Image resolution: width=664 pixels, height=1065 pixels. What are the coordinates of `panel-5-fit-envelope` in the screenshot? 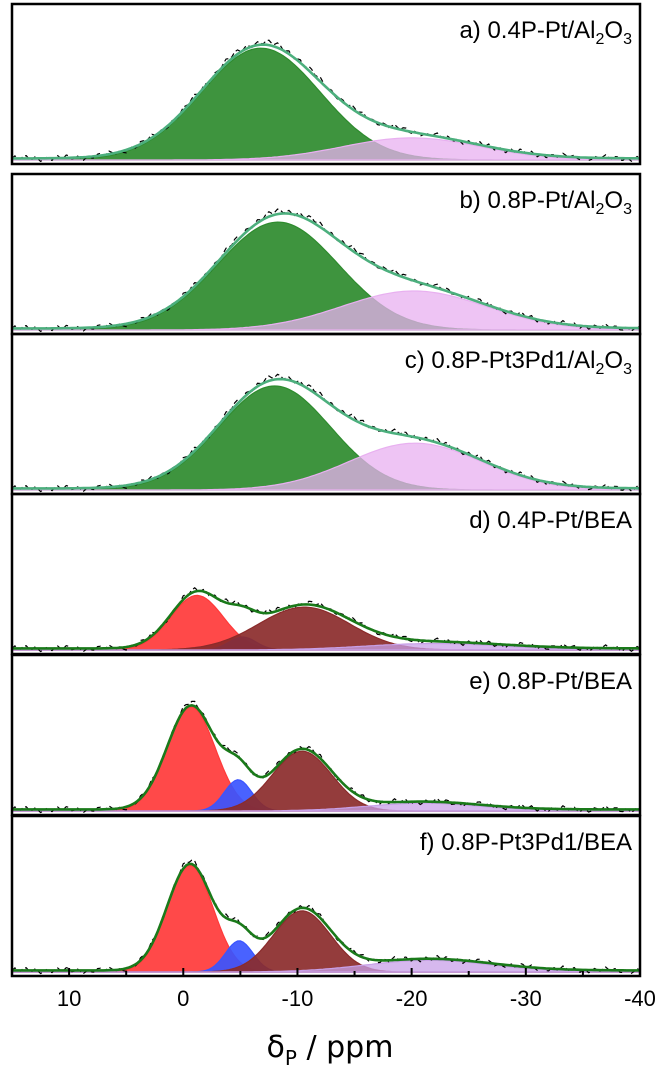 It's located at (326, 757).